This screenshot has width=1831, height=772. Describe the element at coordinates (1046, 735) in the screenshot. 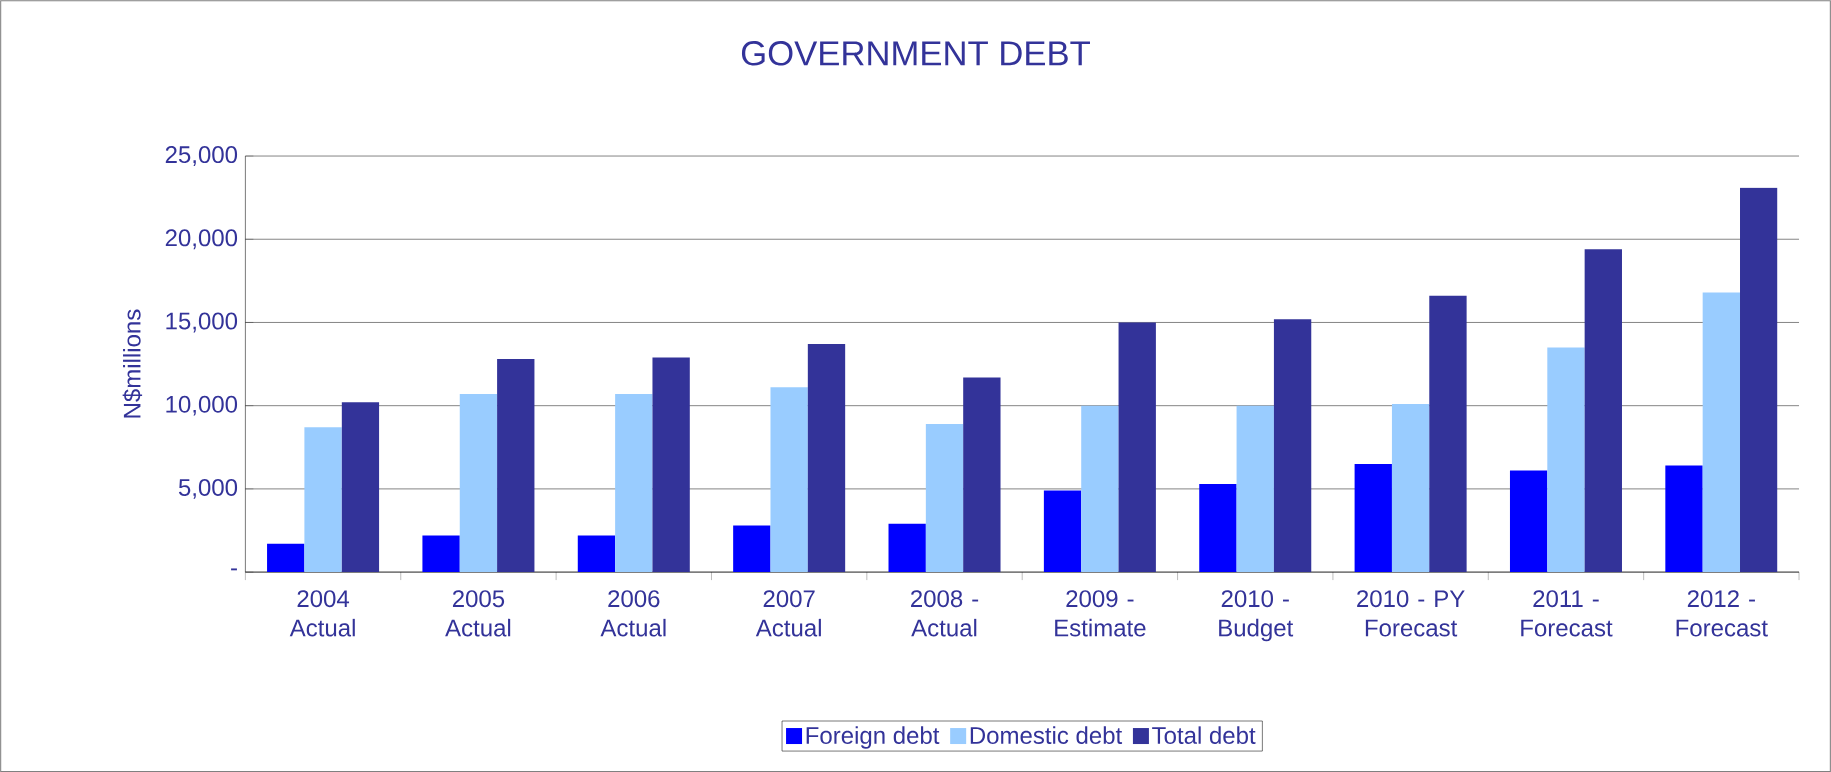

I see `legend-label: Domestic debt` at that location.